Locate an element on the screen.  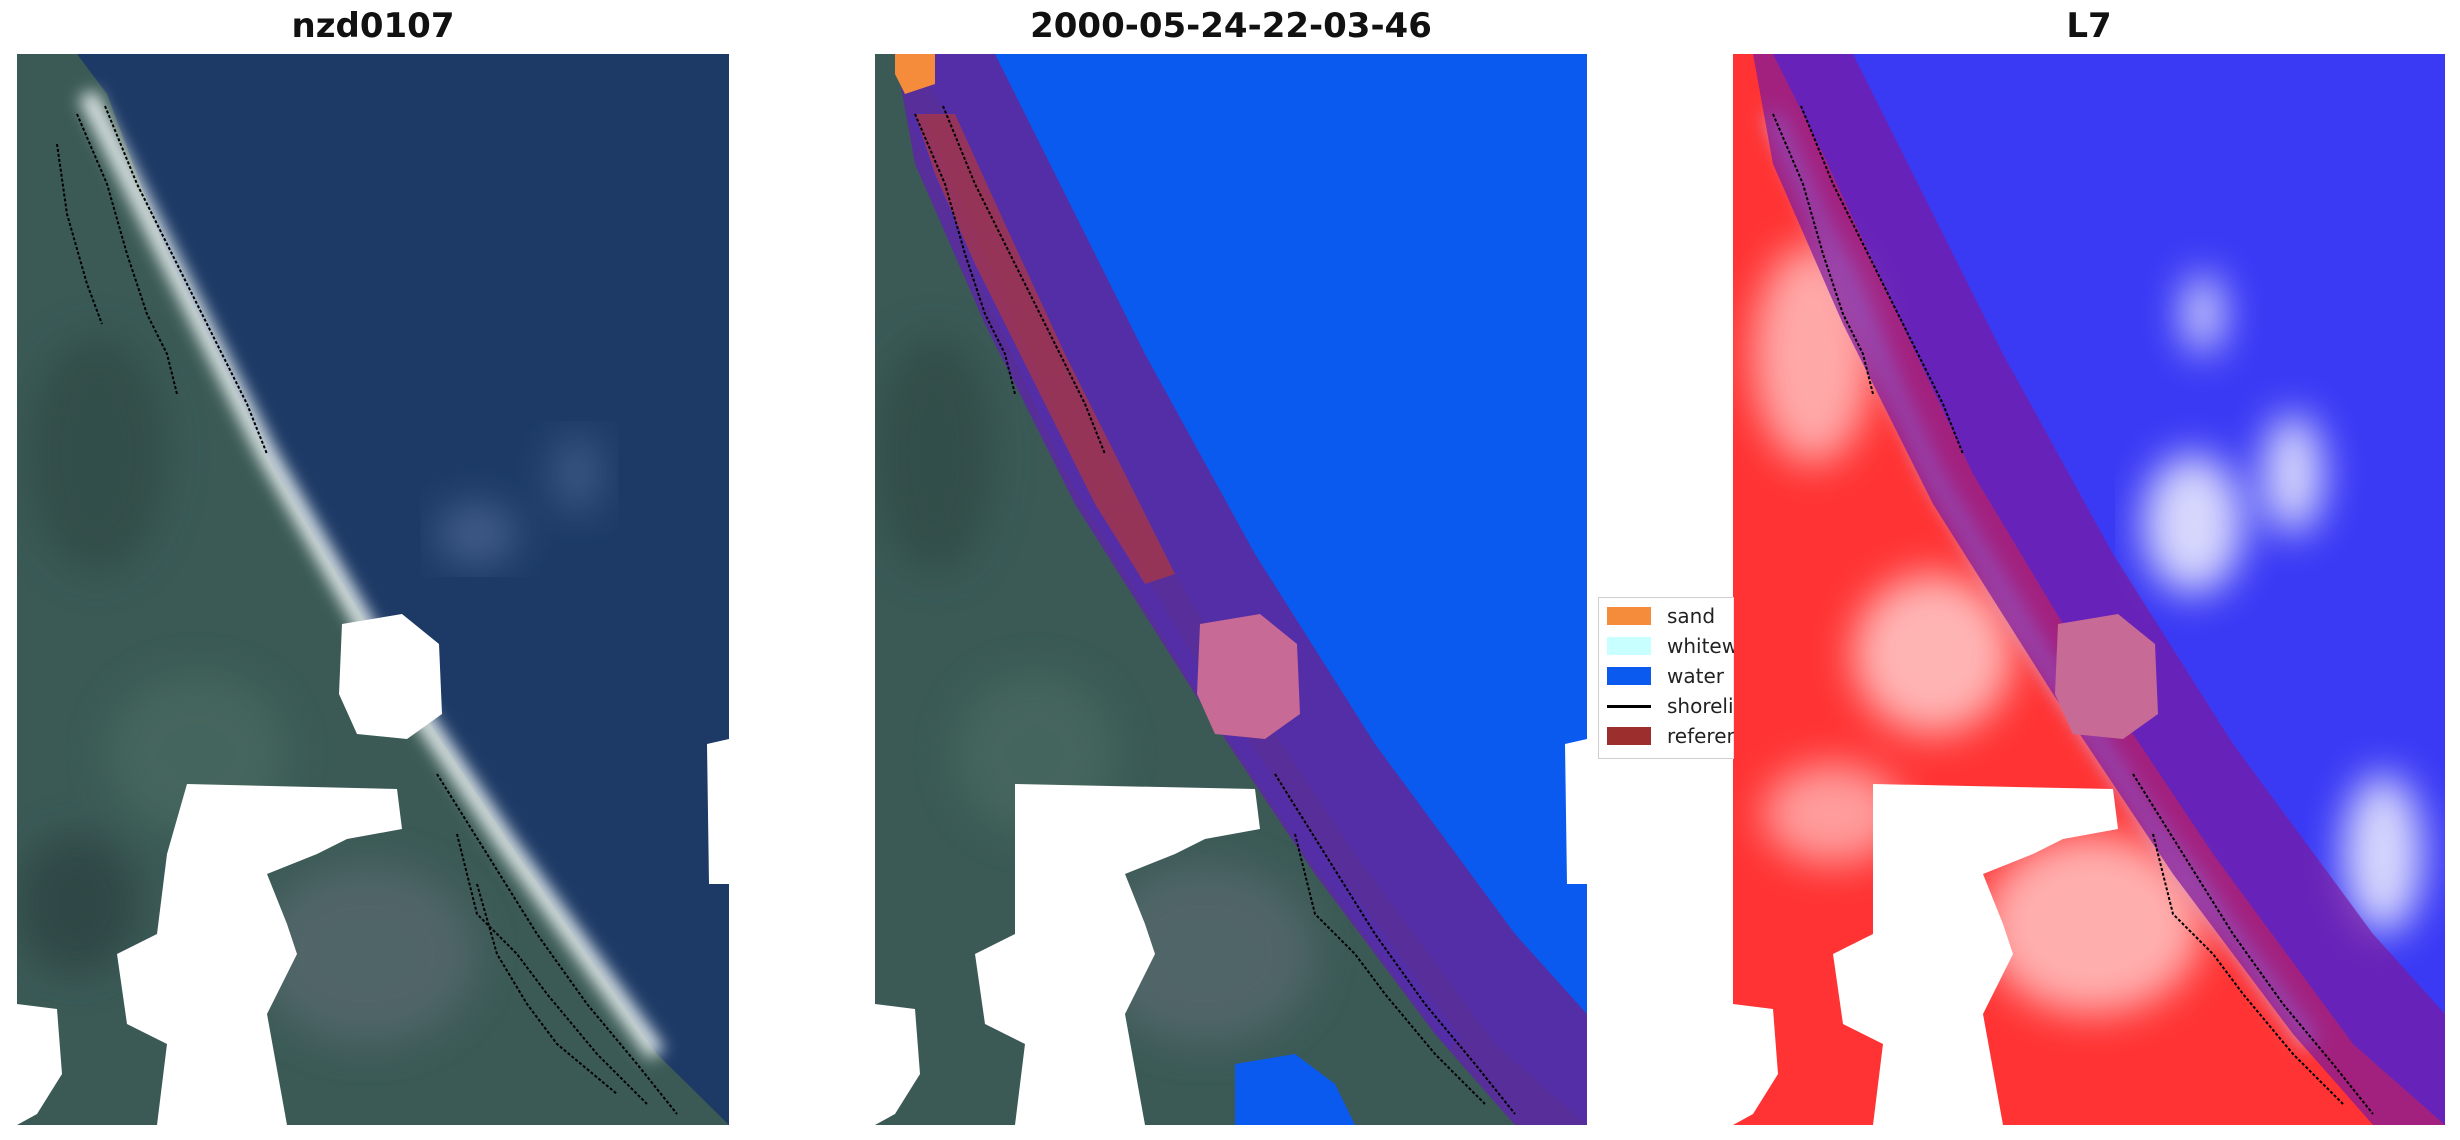
legend-label: shoreli is located at coordinates (1700, 706).